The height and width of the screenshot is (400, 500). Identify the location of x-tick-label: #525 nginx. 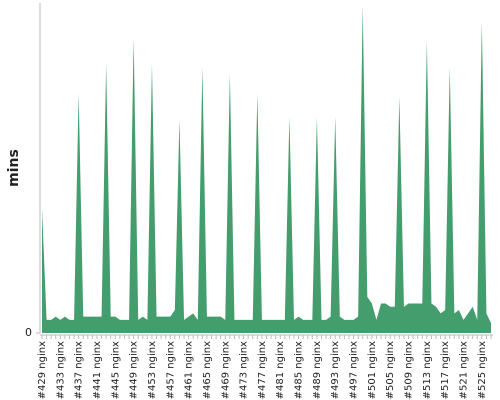
(482, 370).